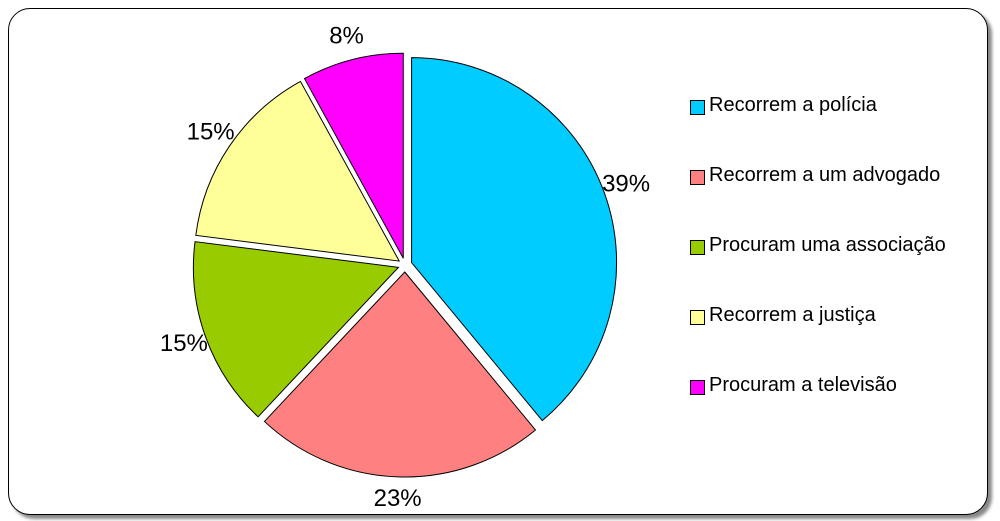 This screenshot has width=1000, height=521. What do you see at coordinates (803, 385) in the screenshot?
I see `legend-label: Procuram a televisão` at bounding box center [803, 385].